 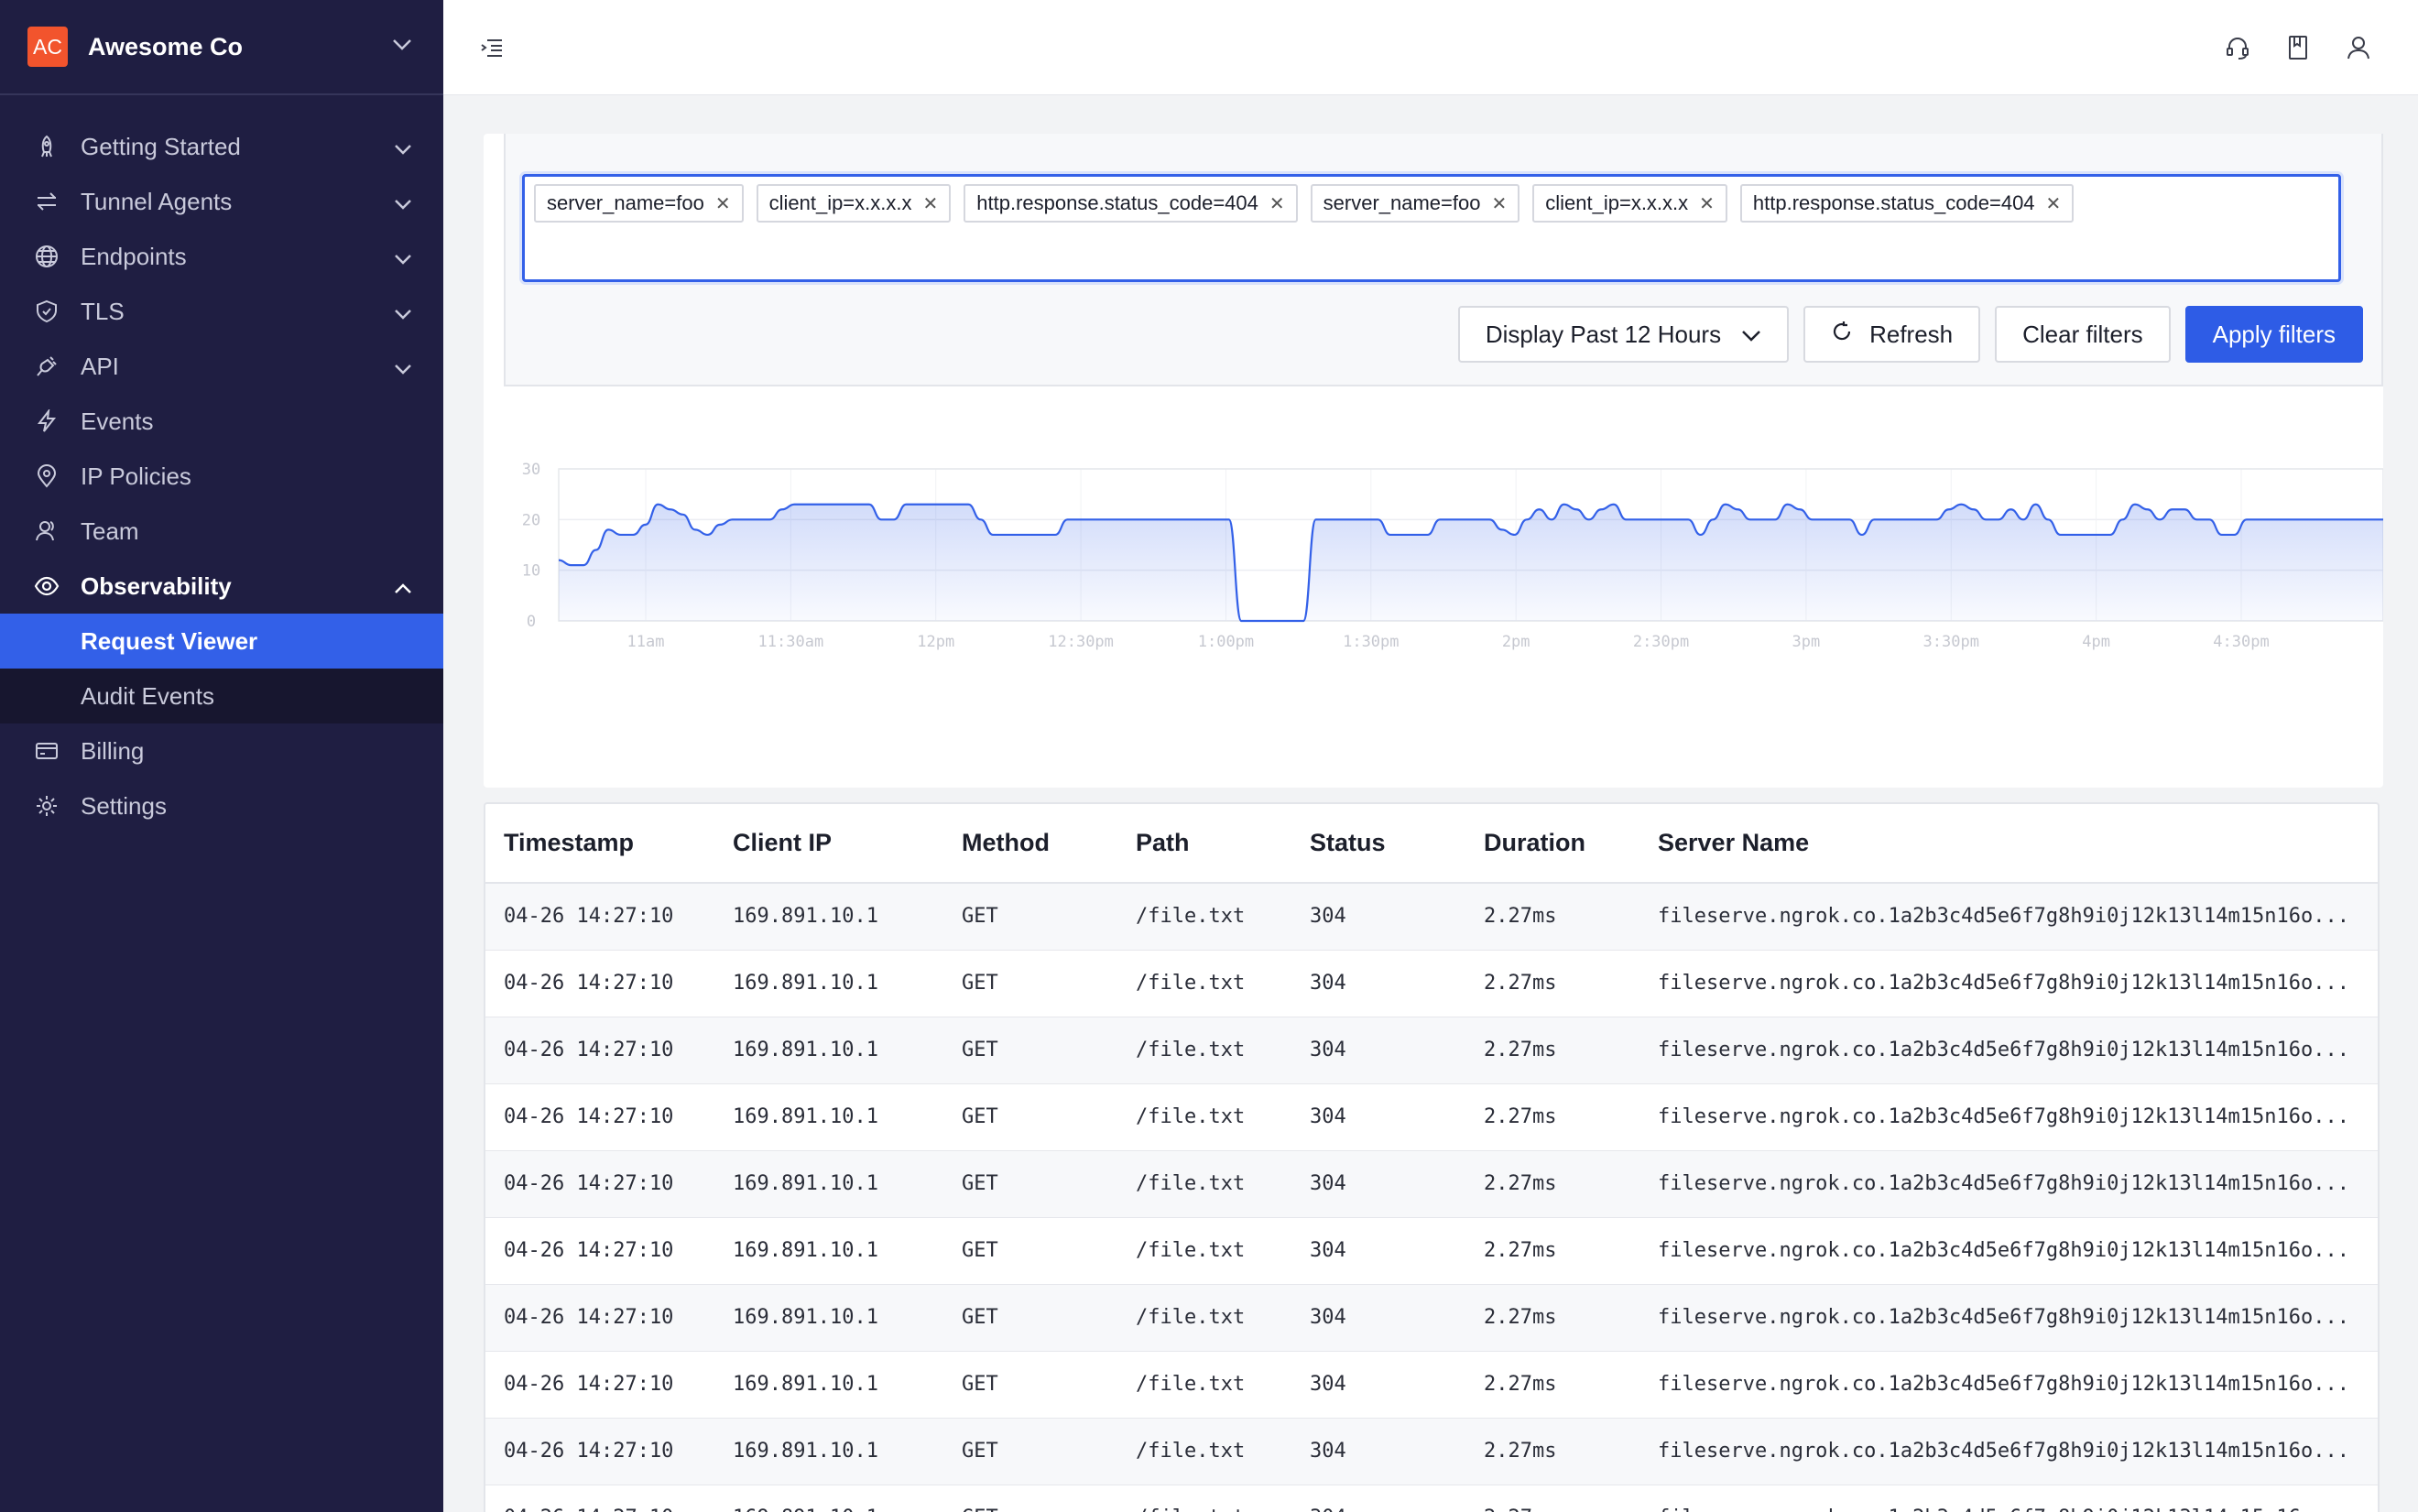 What do you see at coordinates (499, 48) in the screenshot?
I see `collapse-sidebar-icon` at bounding box center [499, 48].